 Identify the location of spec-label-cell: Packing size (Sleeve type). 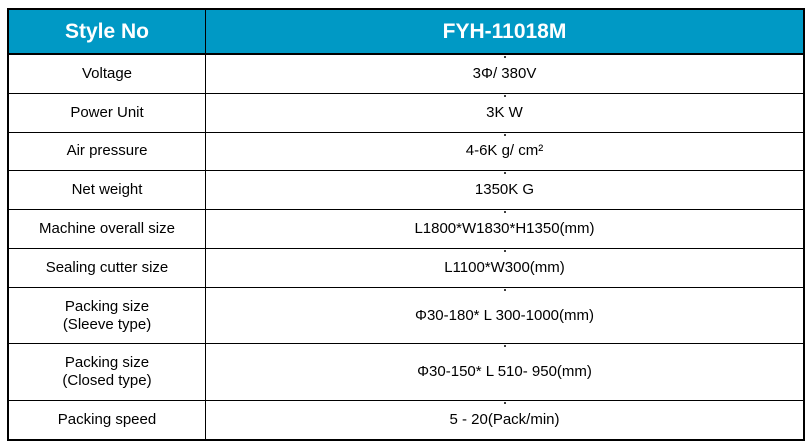
(107, 315).